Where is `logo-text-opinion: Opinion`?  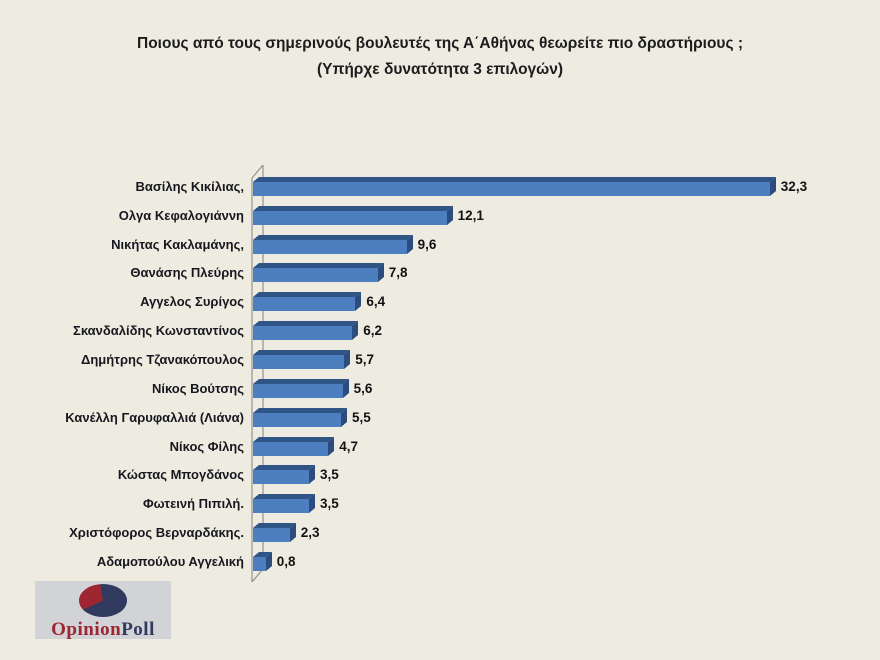 logo-text-opinion: Opinion is located at coordinates (86, 629).